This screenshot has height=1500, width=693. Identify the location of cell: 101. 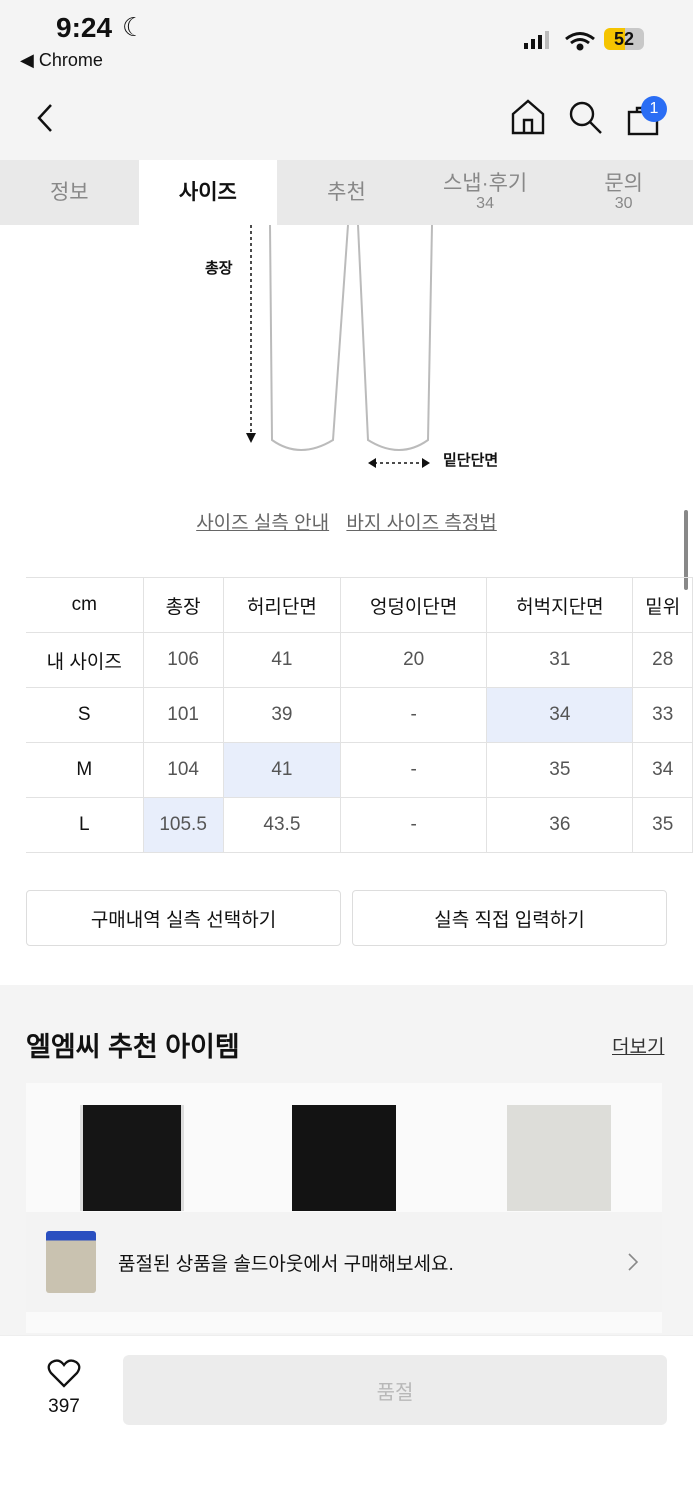
(183, 715).